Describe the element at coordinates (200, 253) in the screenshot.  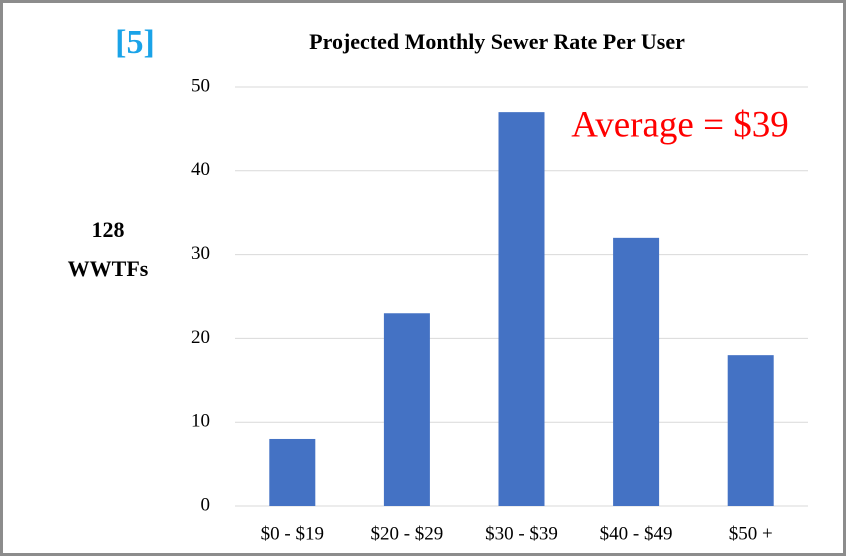
I see `y-tick-label: 30` at that location.